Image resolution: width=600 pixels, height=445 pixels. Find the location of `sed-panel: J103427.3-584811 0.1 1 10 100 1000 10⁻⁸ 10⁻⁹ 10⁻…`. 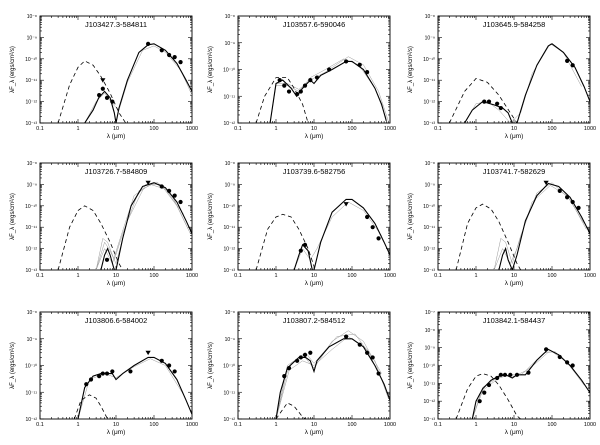

sed-panel: J103427.3-584811 0.1 1 10 100 1000 10⁻⁸ 10⁻⁹ 10⁻… is located at coordinates (104, 77).